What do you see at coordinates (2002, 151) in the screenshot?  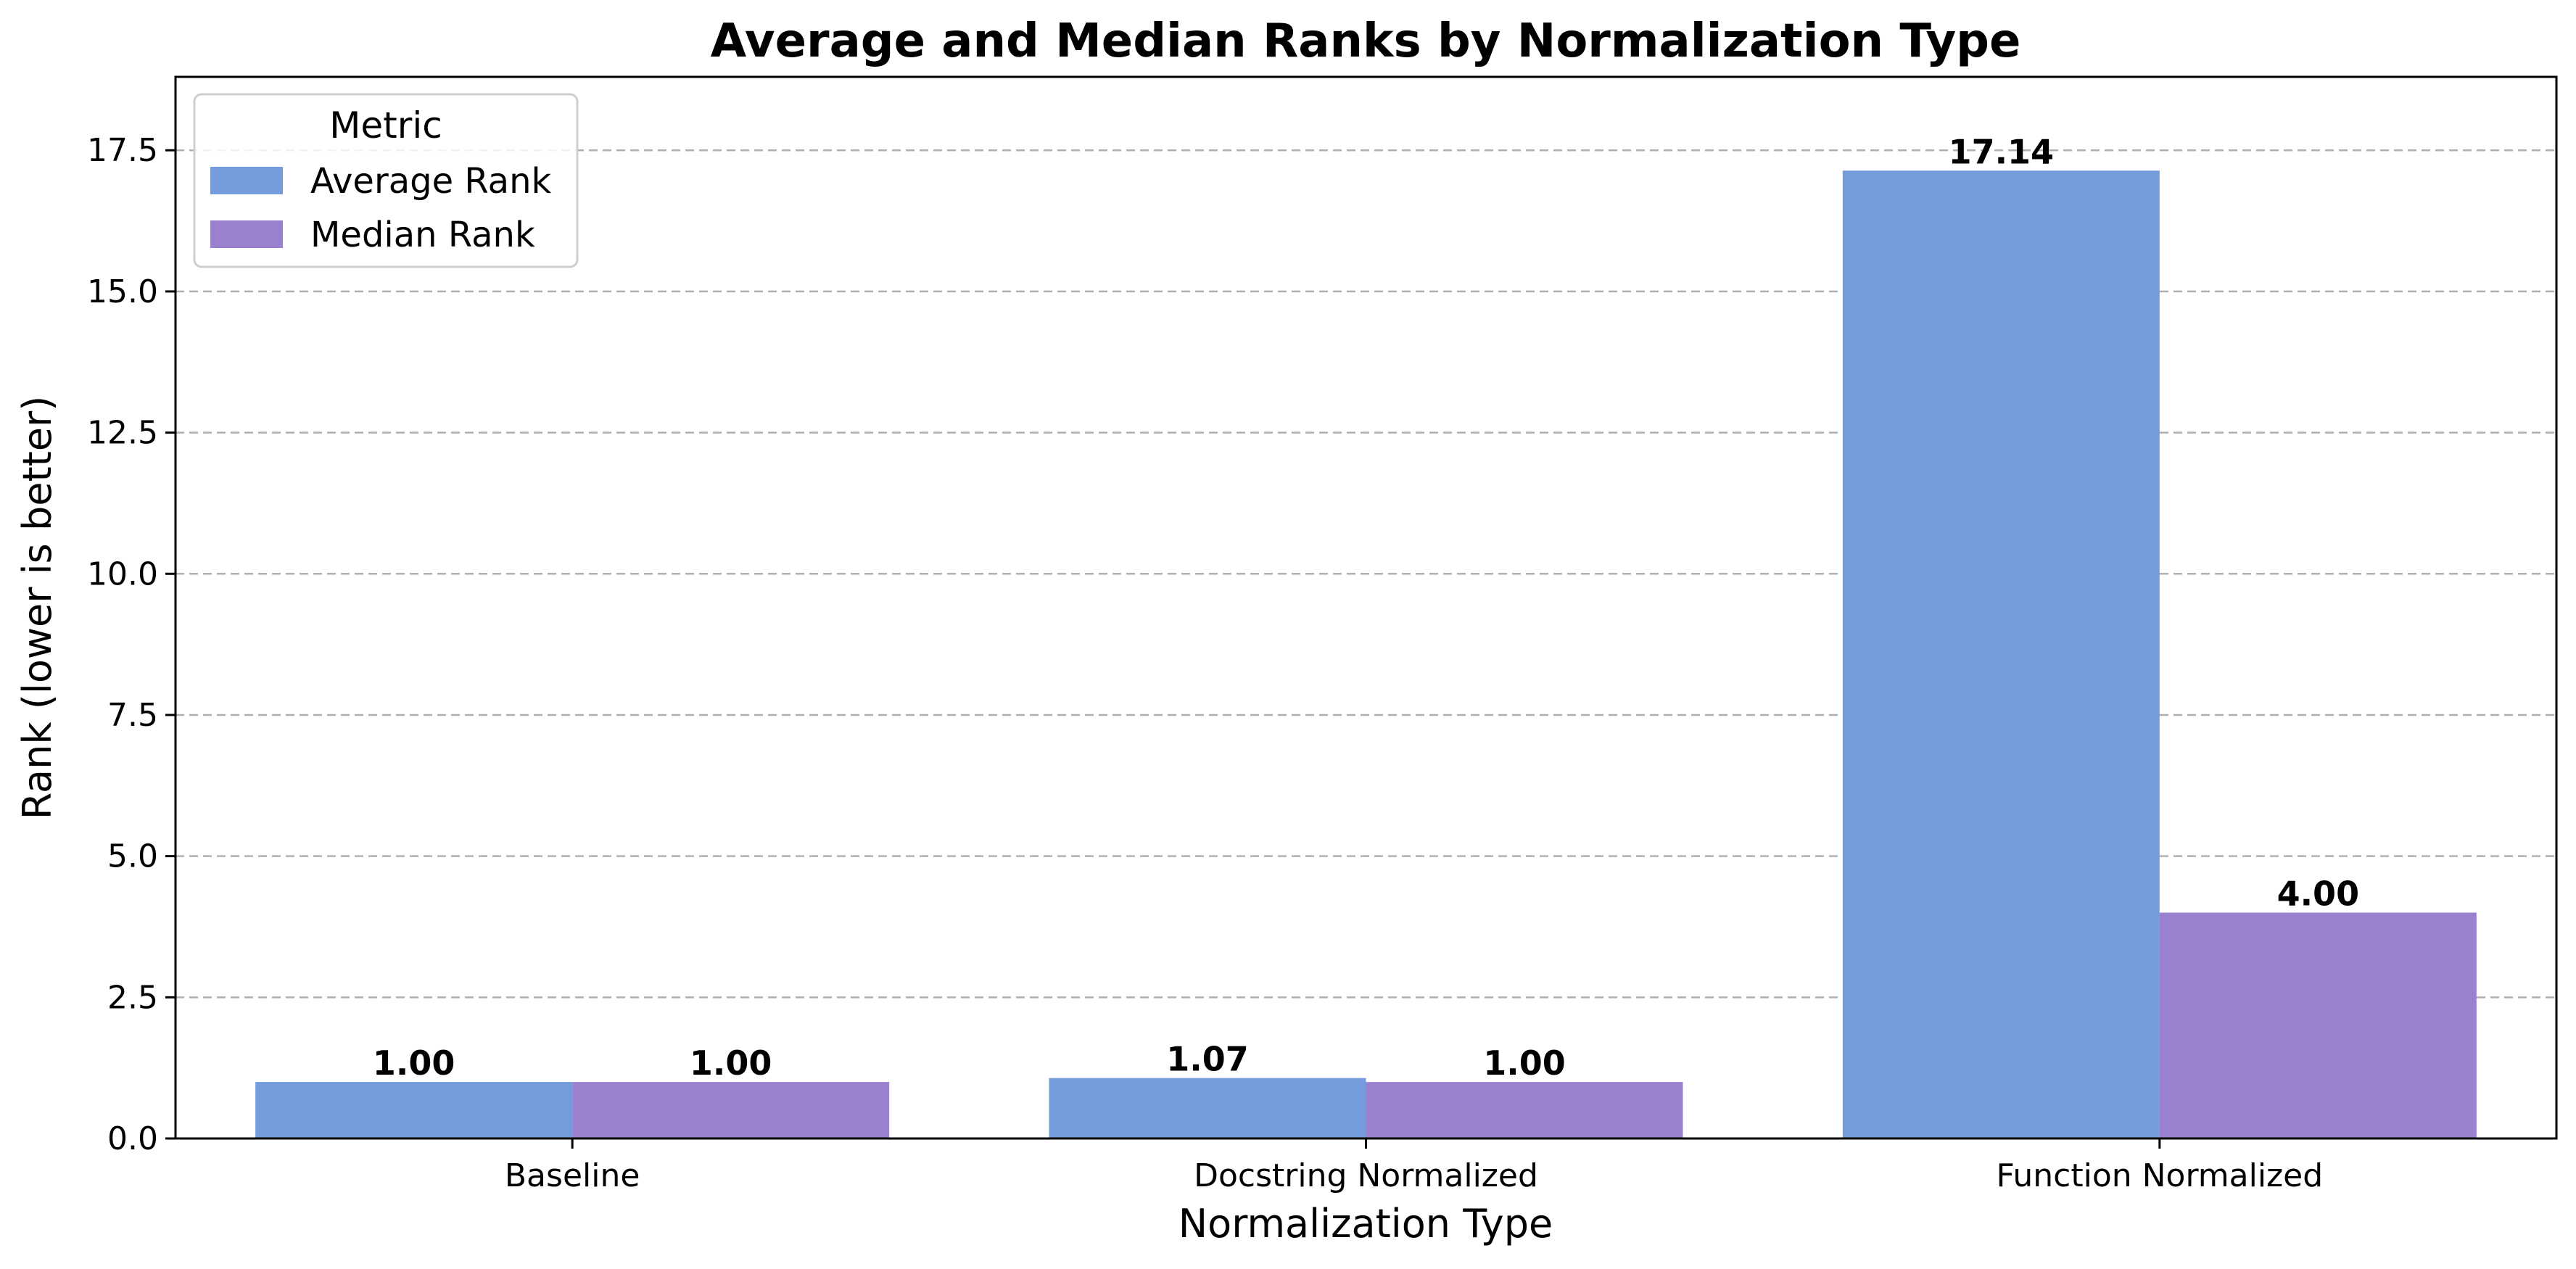 I see `data-label-average-rank: 17.14` at bounding box center [2002, 151].